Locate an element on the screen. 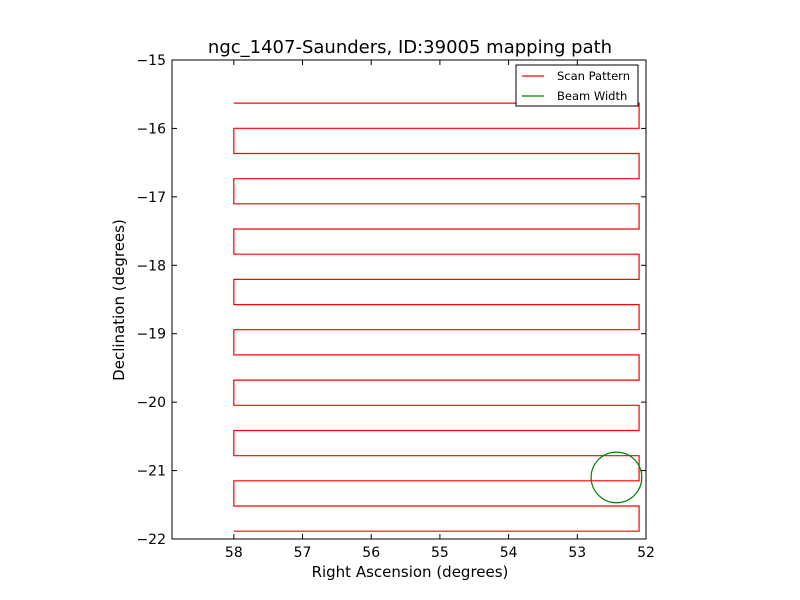  y-tick-label: −15 is located at coordinates (151, 61).